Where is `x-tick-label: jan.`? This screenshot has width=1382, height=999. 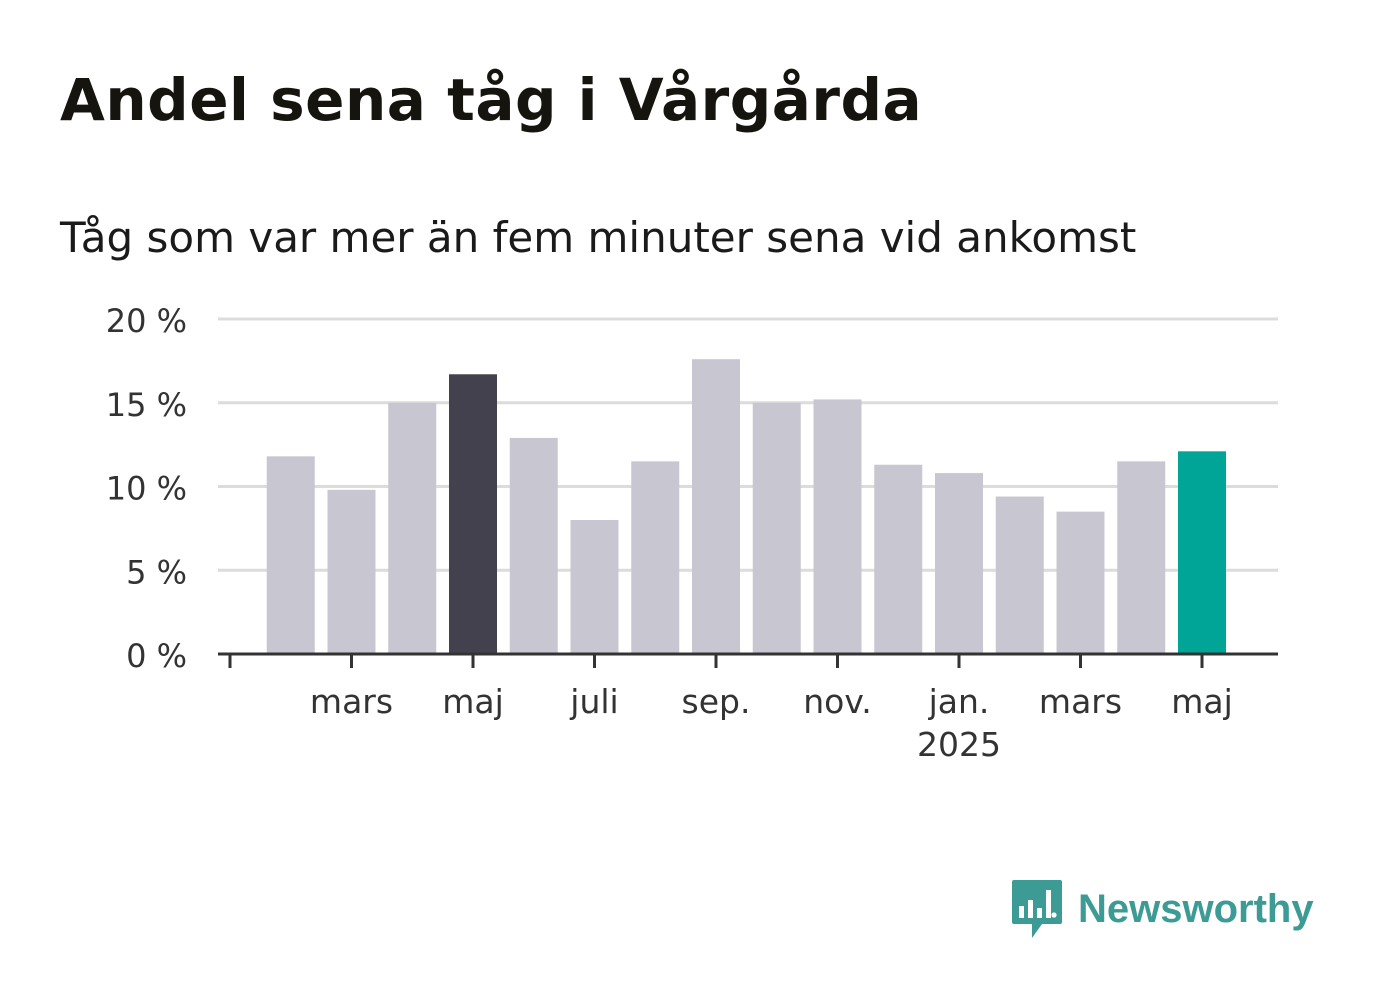 x-tick-label: jan. is located at coordinates (959, 701).